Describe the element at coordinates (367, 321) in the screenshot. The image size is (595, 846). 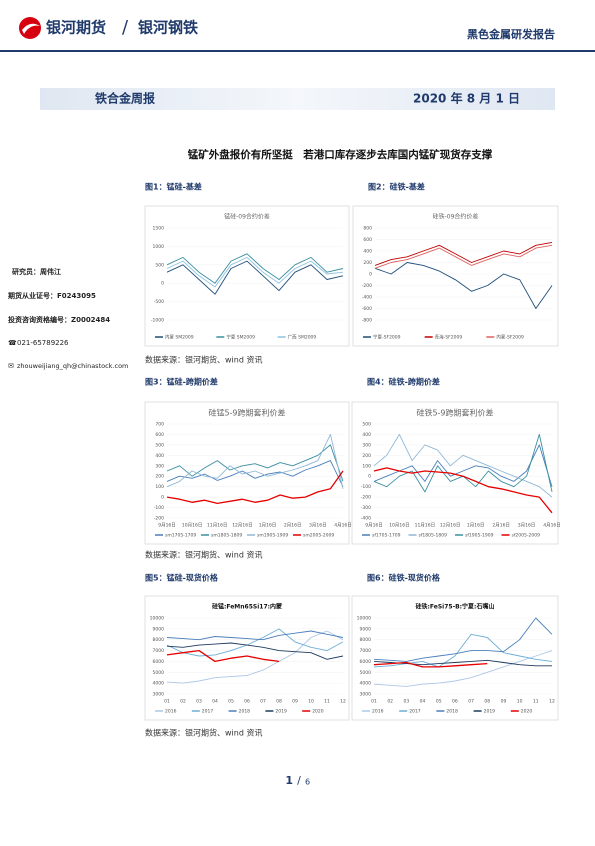
I see `y-tick-label: -800` at that location.